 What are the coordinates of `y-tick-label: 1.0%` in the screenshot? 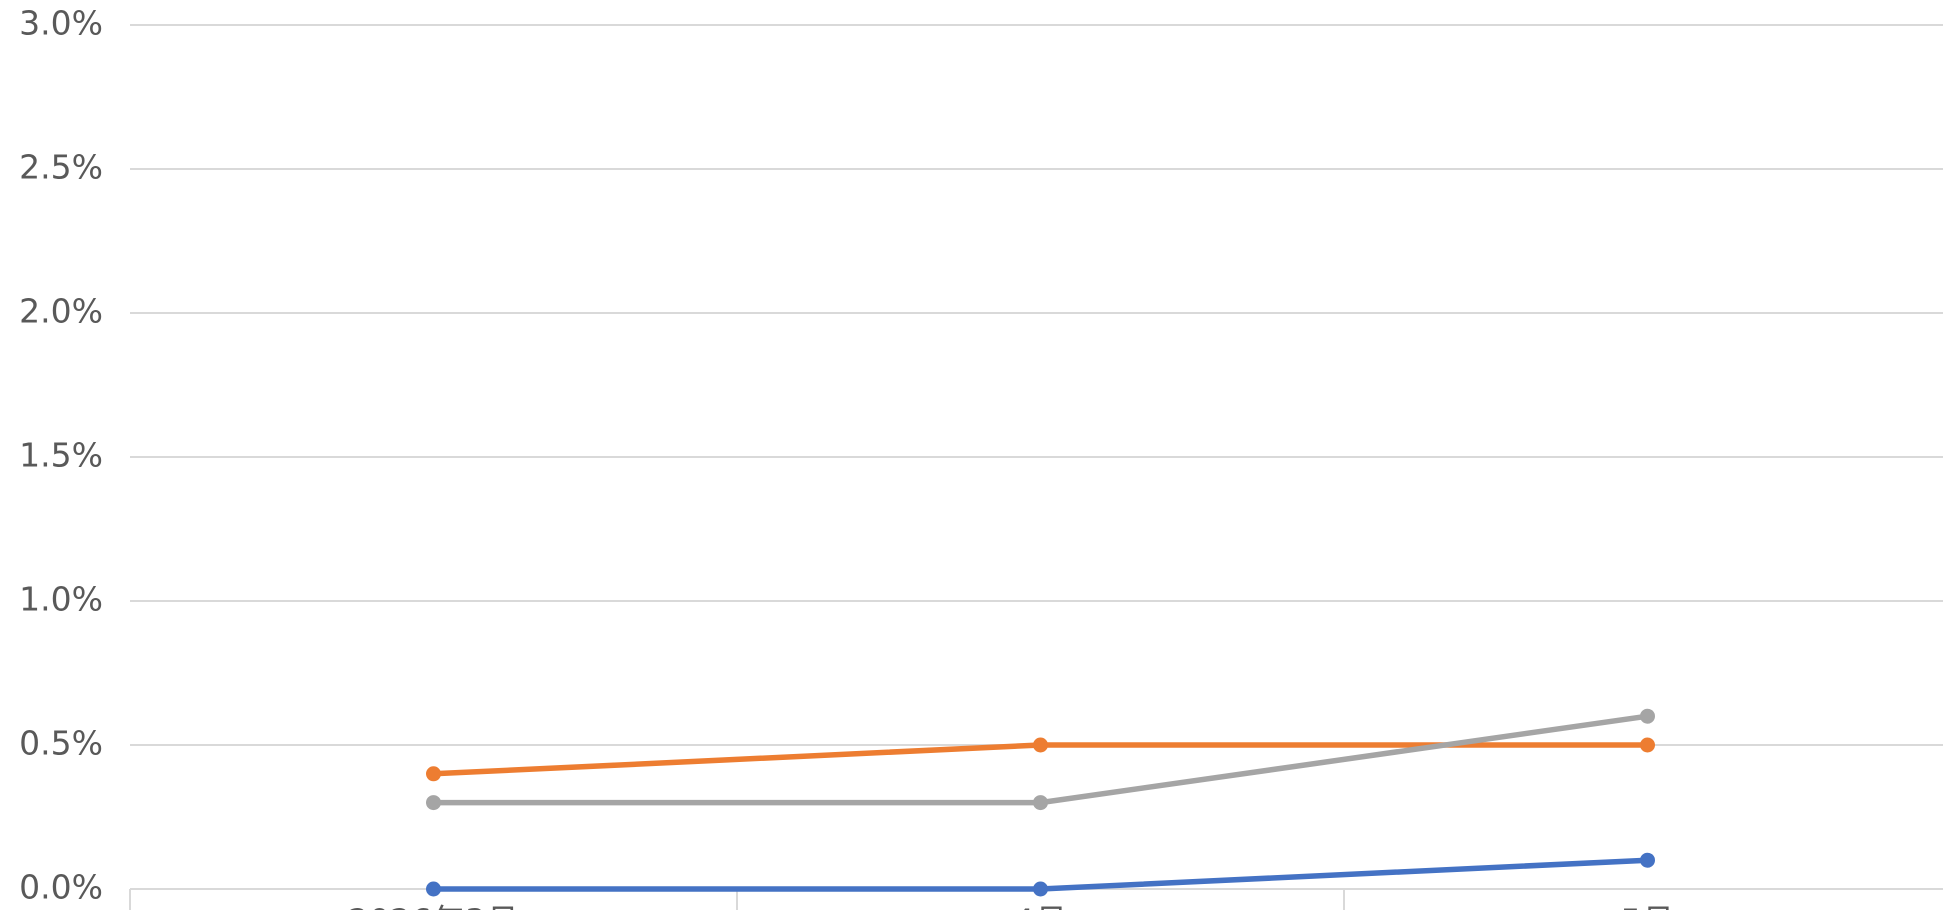 It's located at (61, 599).